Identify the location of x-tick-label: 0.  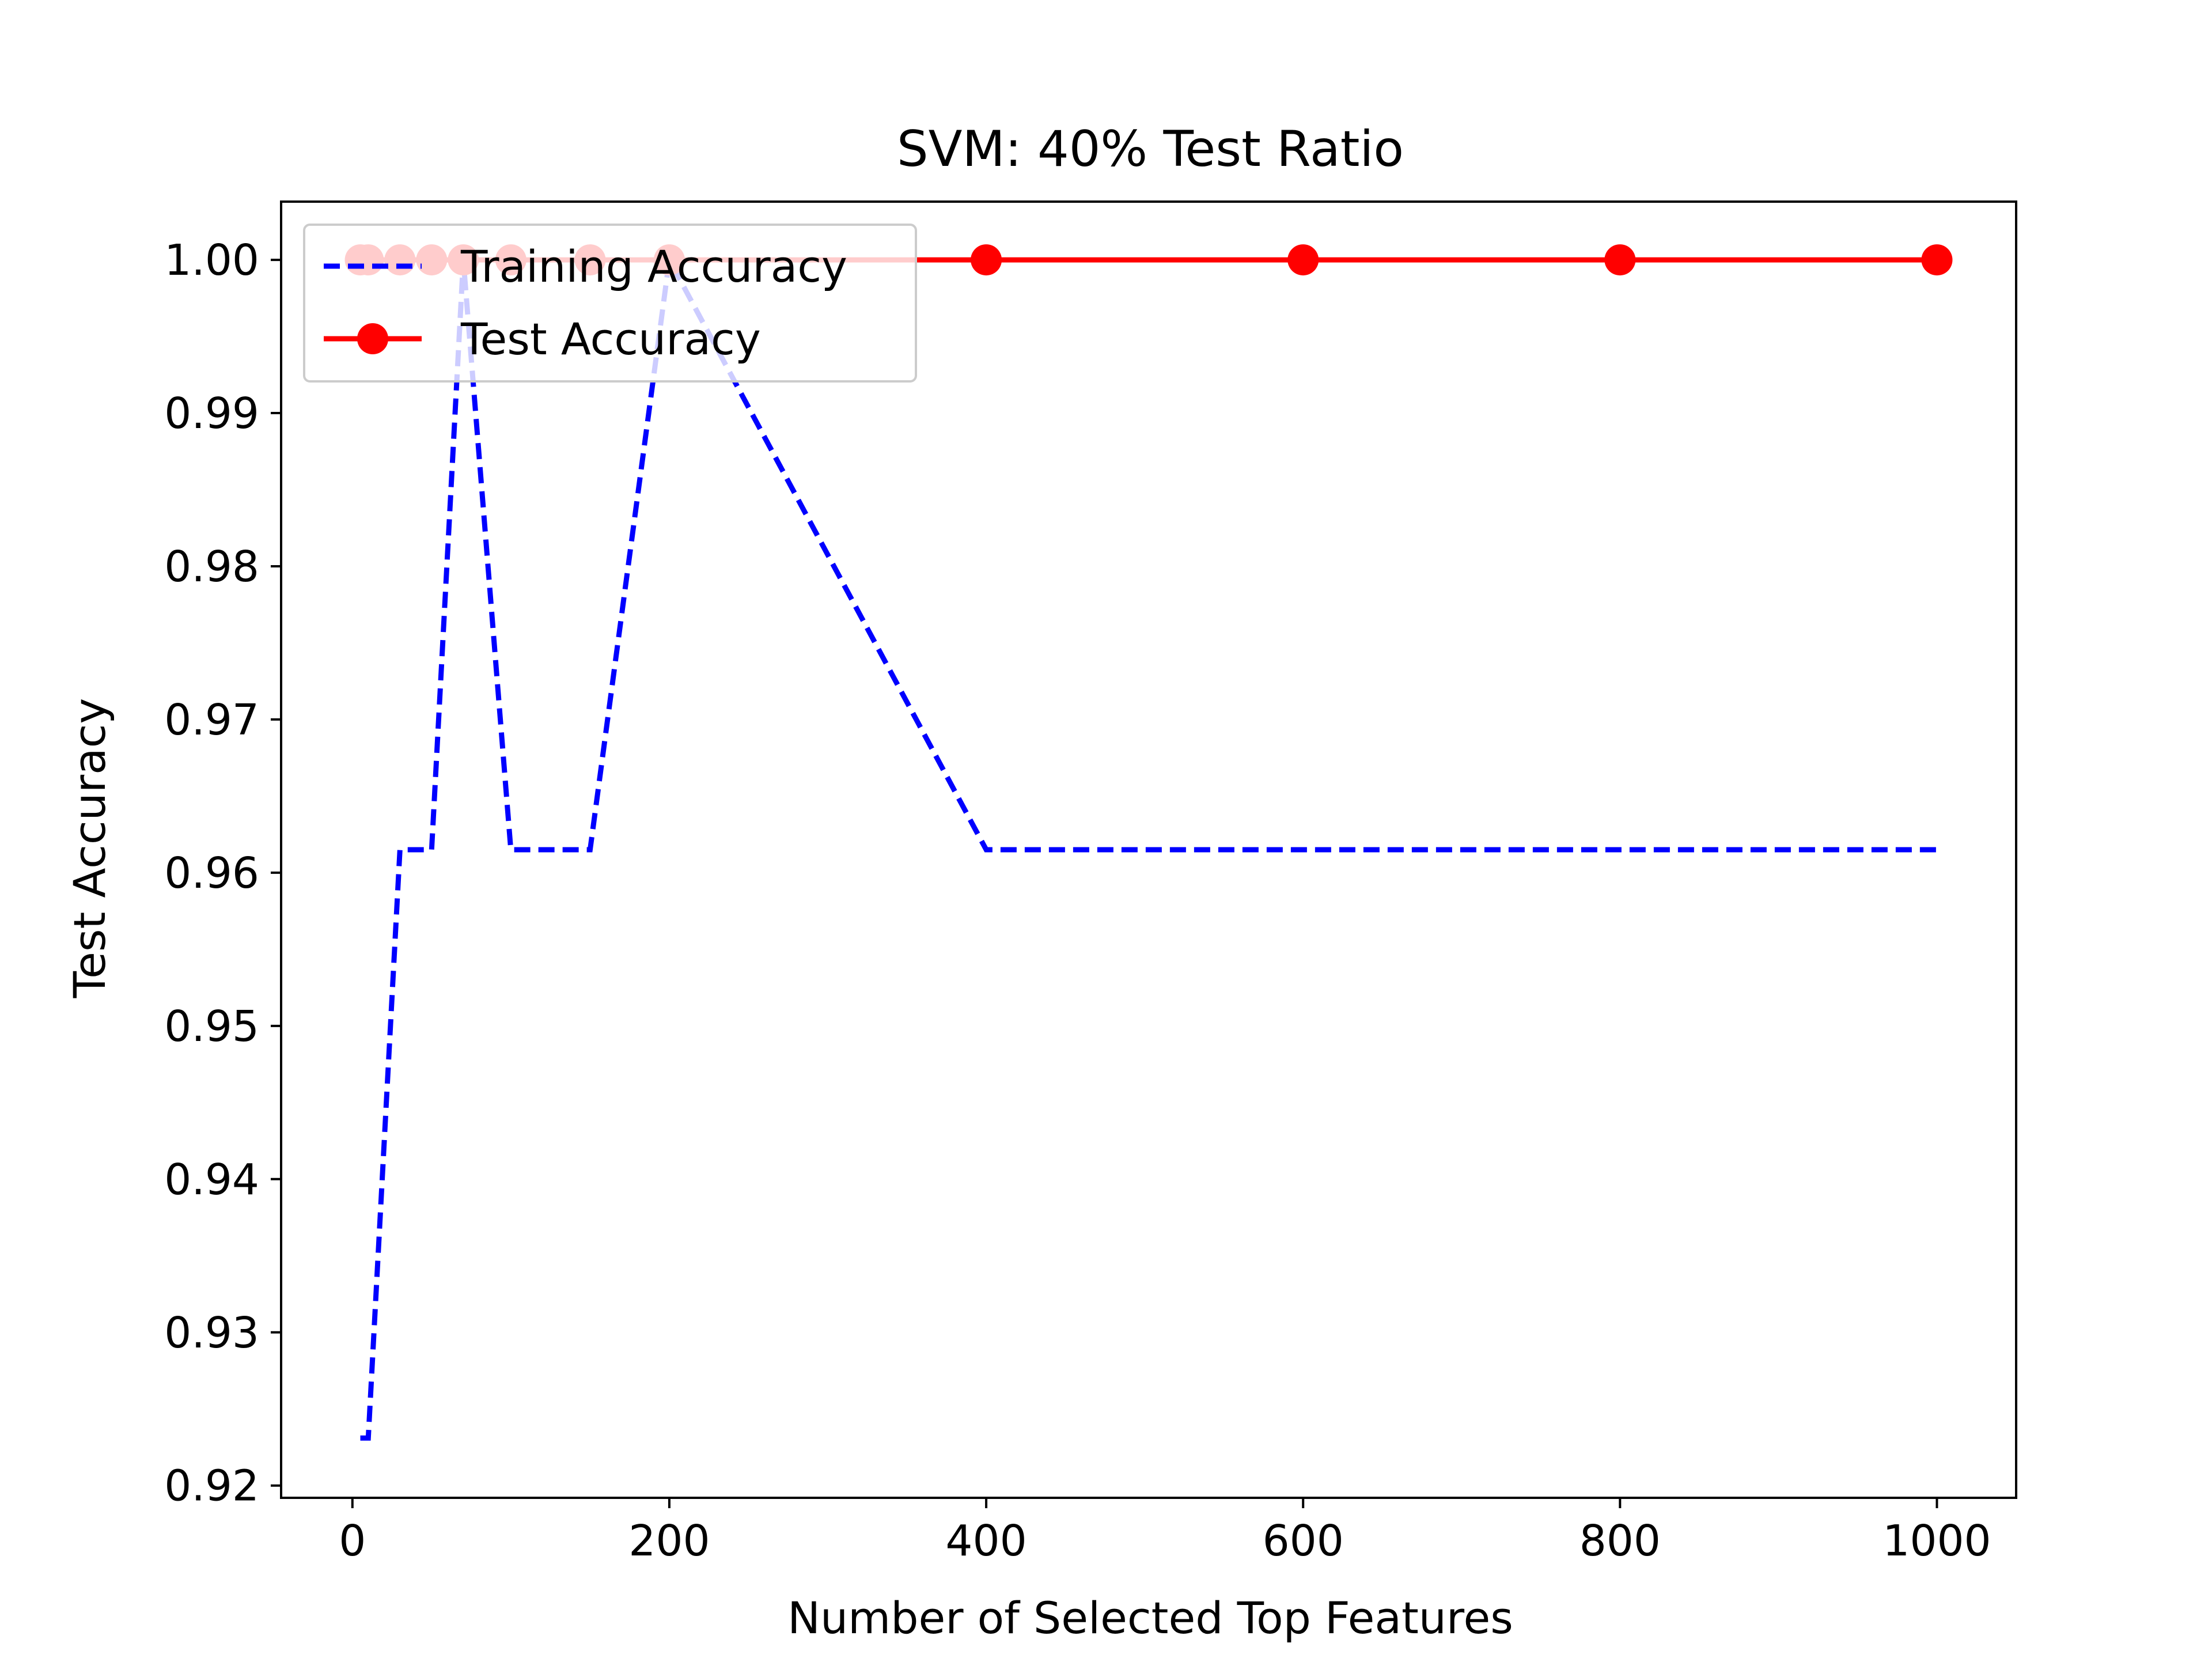
(352, 1541).